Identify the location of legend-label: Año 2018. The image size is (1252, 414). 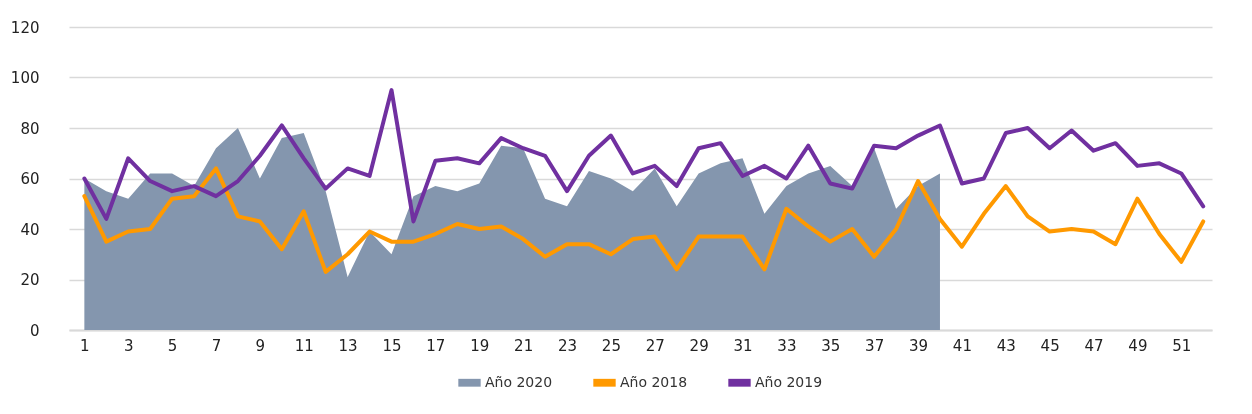
(654, 381).